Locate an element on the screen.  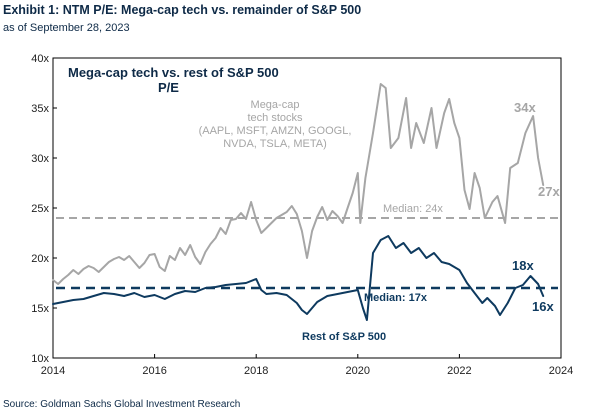
mega-cap-peak-label: 34x is located at coordinates (525, 107).